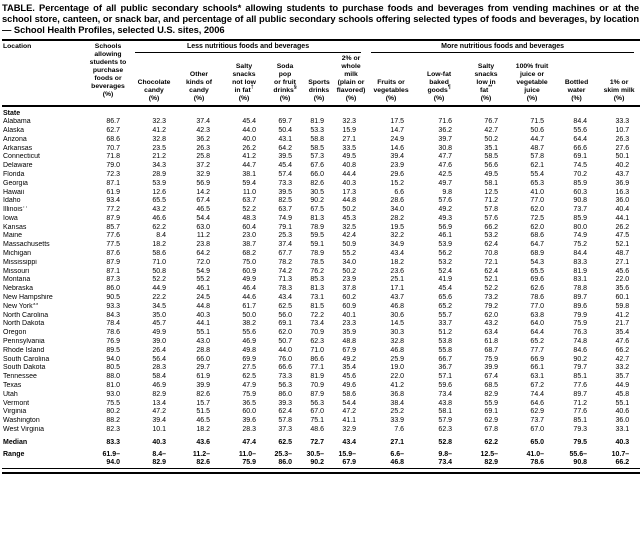 The image size is (641, 556). What do you see at coordinates (537, 359) in the screenshot?
I see `value-cell: 66.9` at bounding box center [537, 359].